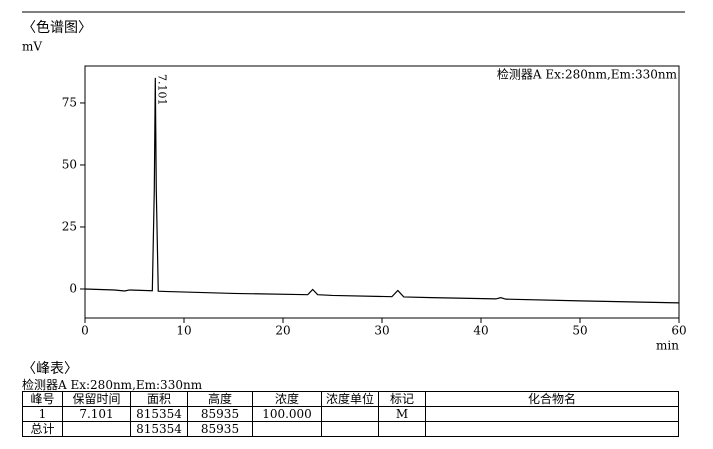 This screenshot has height=449, width=713. I want to click on table-row: 峰号 保留时间 面积 高度 浓度 浓度单位 标记 化合物名, so click(350, 399).